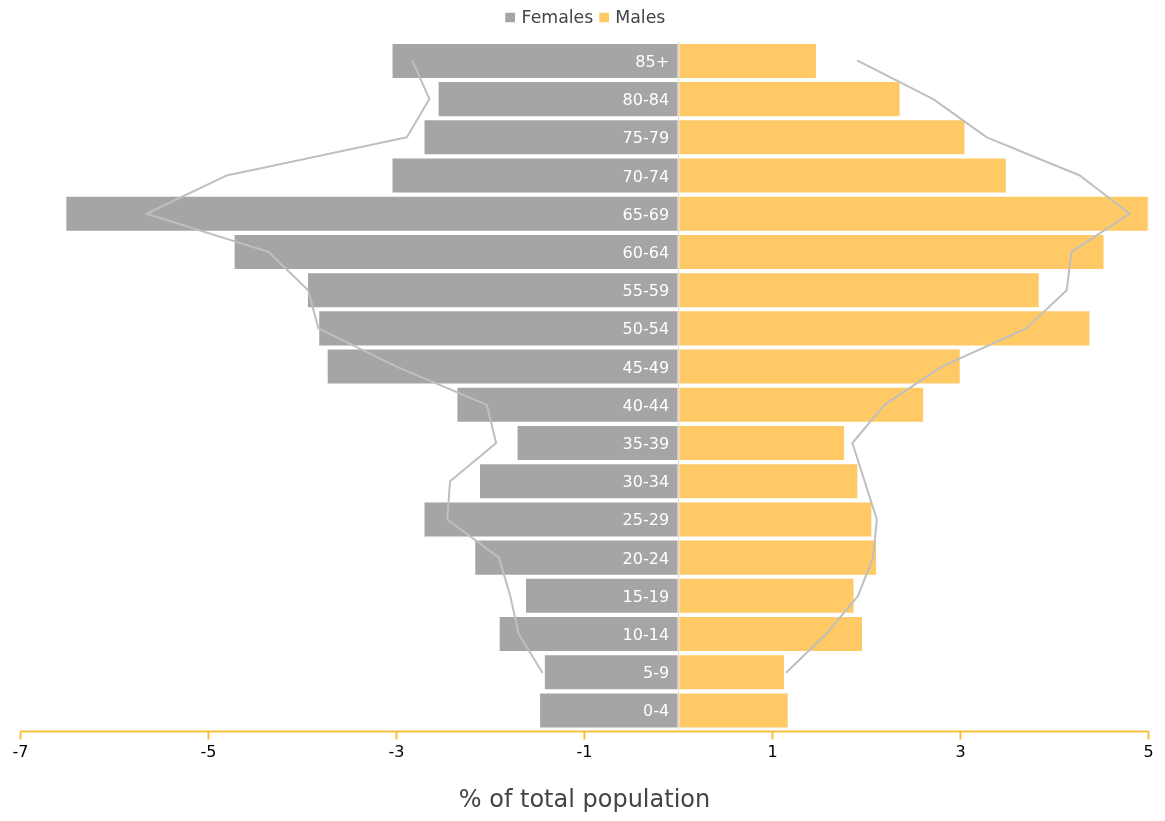 This screenshot has height=821, width=1165. Describe the element at coordinates (960, 751) in the screenshot. I see `x-tick-label: 3` at that location.